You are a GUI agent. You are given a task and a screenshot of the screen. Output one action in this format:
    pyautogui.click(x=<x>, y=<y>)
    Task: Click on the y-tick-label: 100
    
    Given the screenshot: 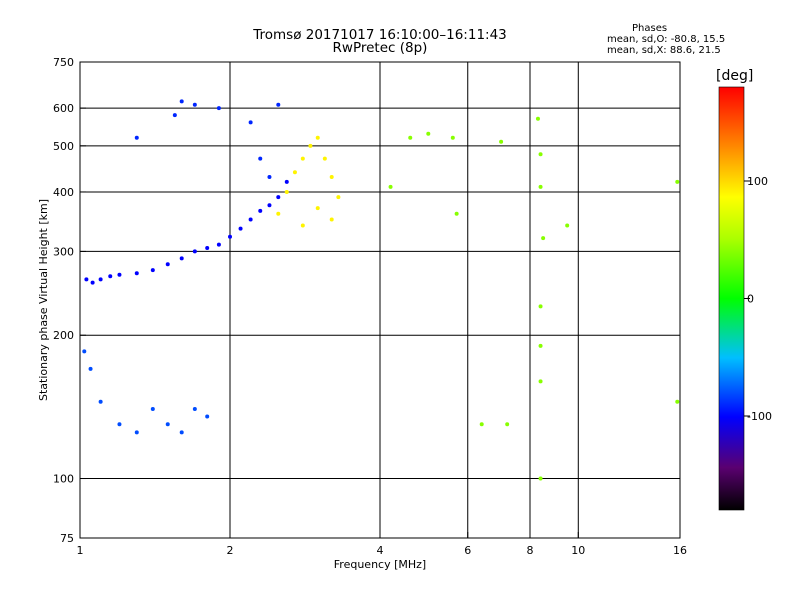 What is the action you would take?
    pyautogui.click(x=63, y=479)
    